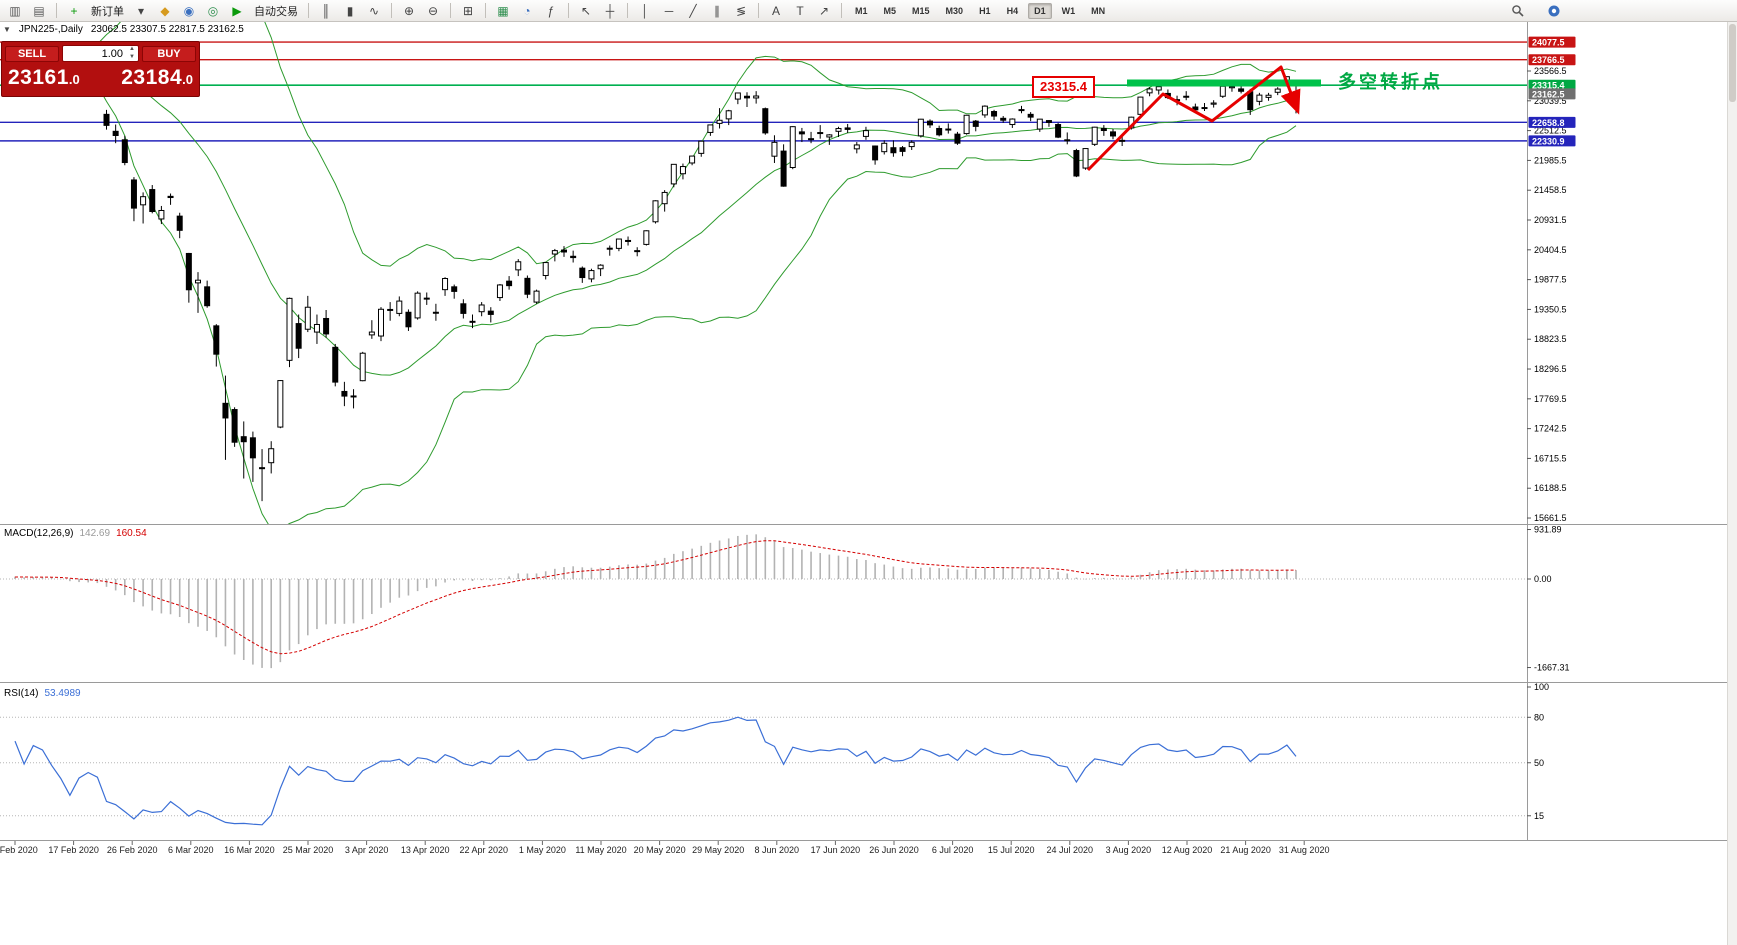  What do you see at coordinates (953, 850) in the screenshot?
I see `date-tick: 6 Jul 2020` at bounding box center [953, 850].